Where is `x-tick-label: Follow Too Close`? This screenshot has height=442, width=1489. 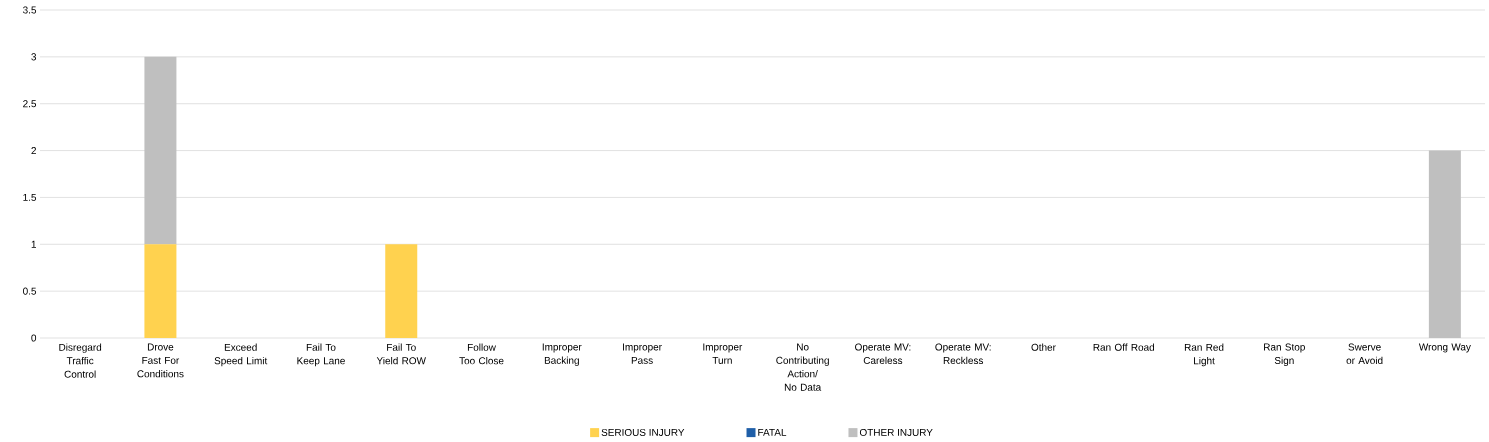
x-tick-label: Follow Too Close is located at coordinates (481, 354).